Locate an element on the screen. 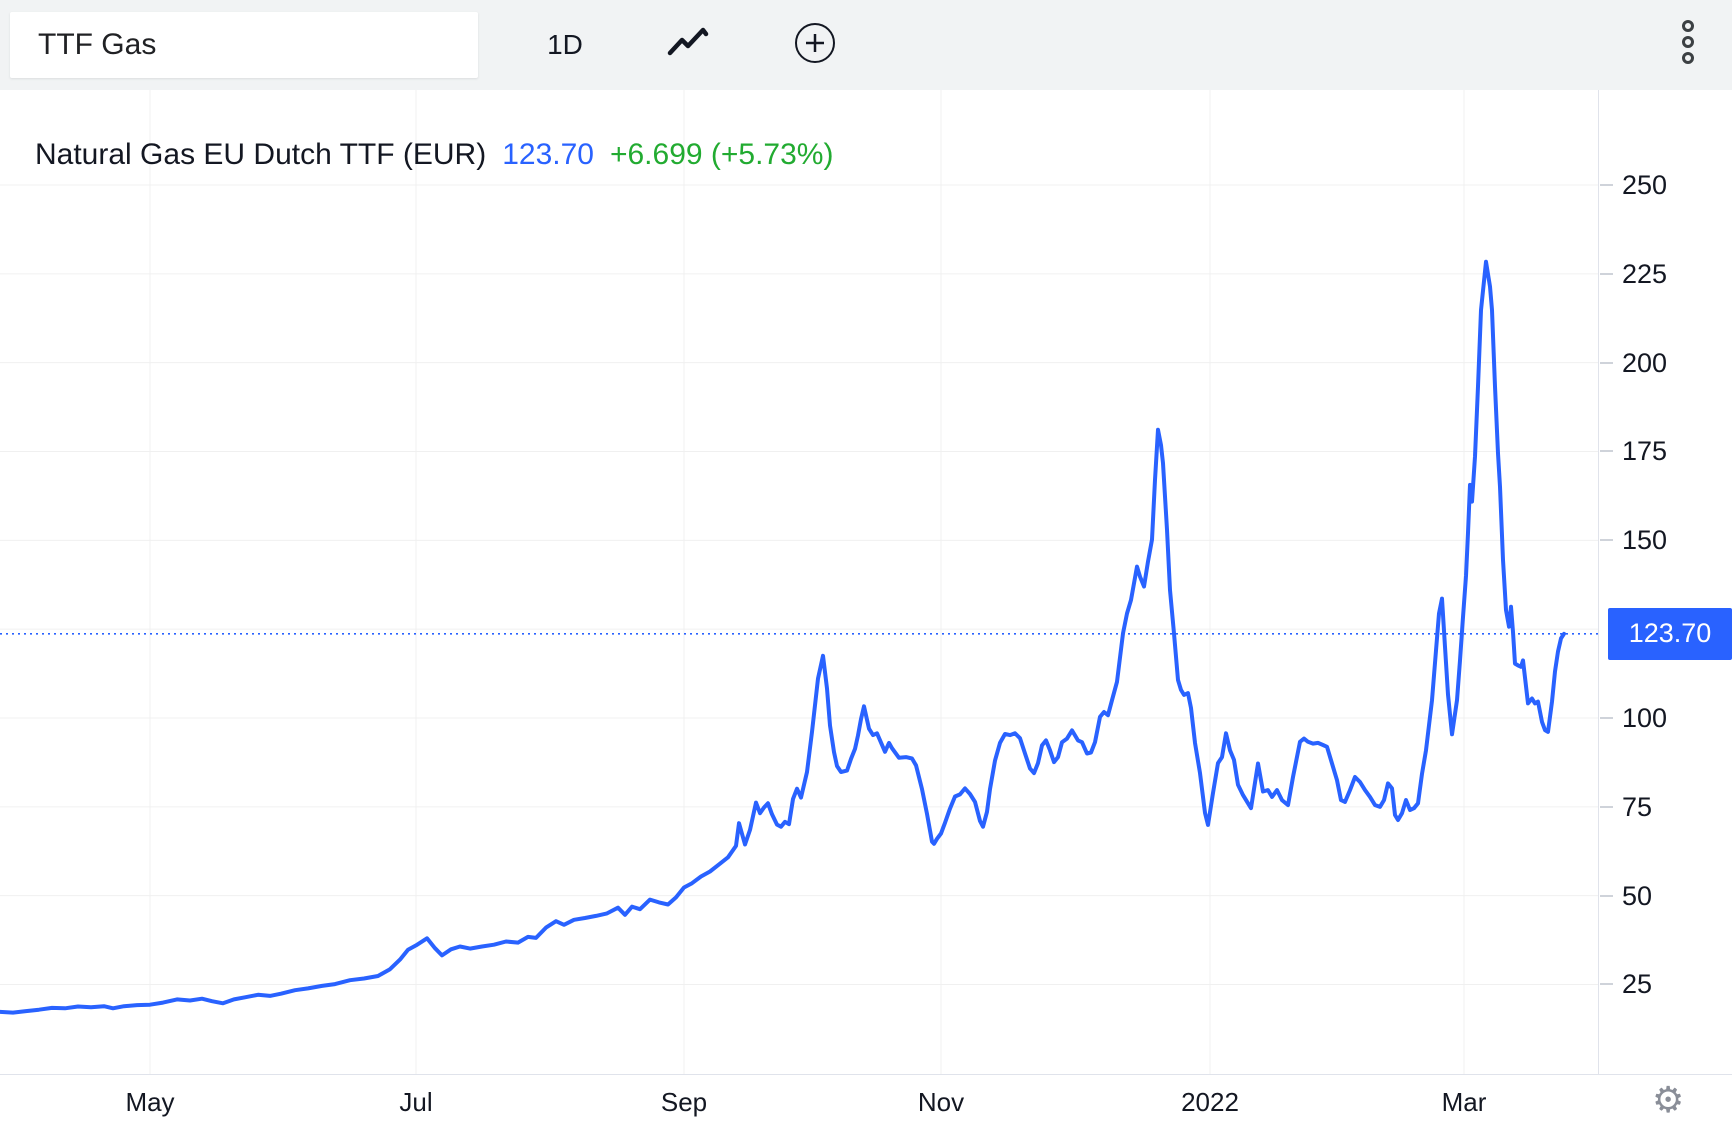  x-axis-label: 2022 is located at coordinates (1210, 1102).